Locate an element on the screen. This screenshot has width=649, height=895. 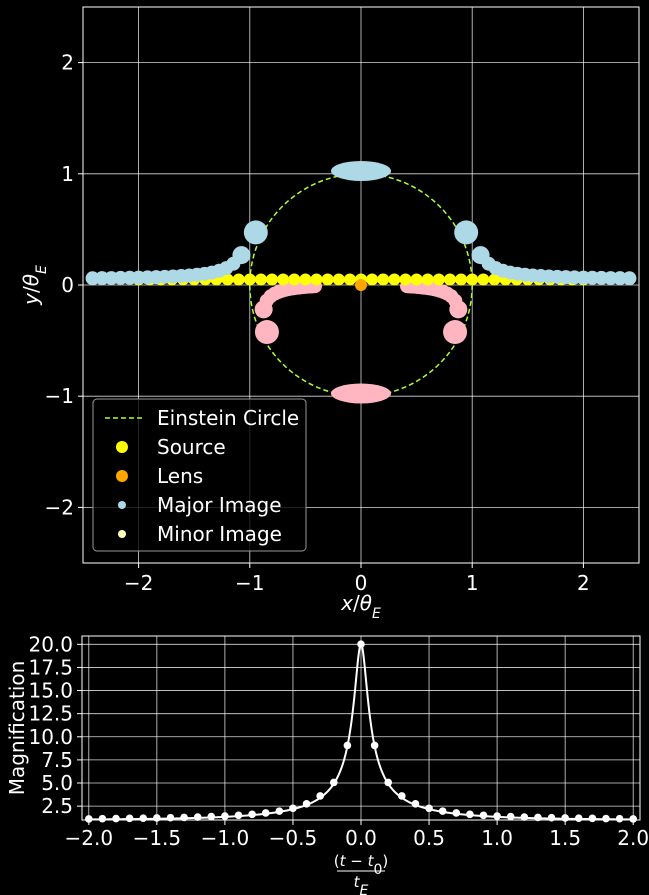
bottom-y-tick-label: 7.5 is located at coordinates (57, 760).